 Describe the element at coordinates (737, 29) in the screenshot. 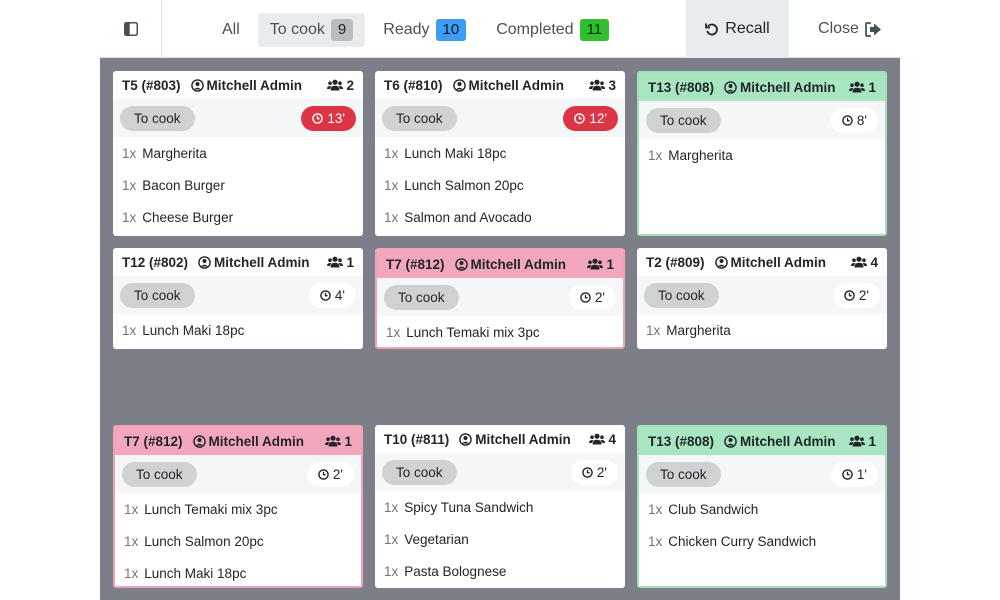

I see `recall-button: Recall` at that location.